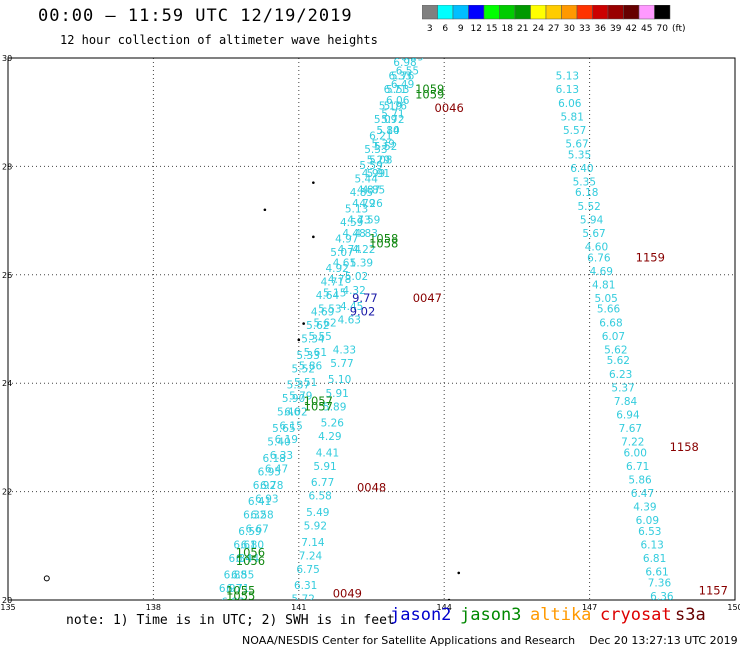 This screenshot has height=650, width=740. I want to click on data-label-cryosat: 5.26, so click(333, 424).